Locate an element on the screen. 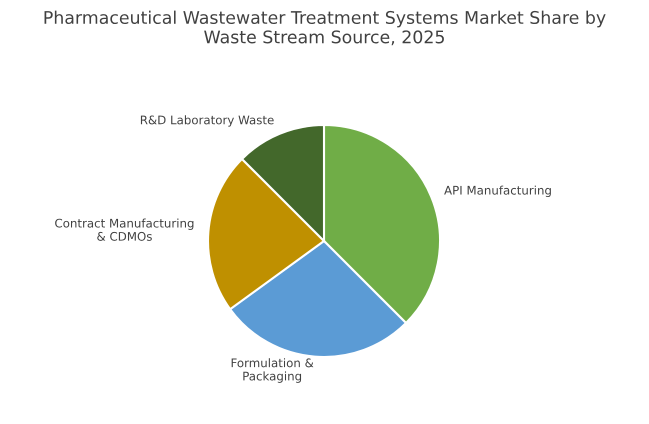 The width and height of the screenshot is (649, 424). slice-label: Contract Manufacturing & CDMOs is located at coordinates (124, 229).